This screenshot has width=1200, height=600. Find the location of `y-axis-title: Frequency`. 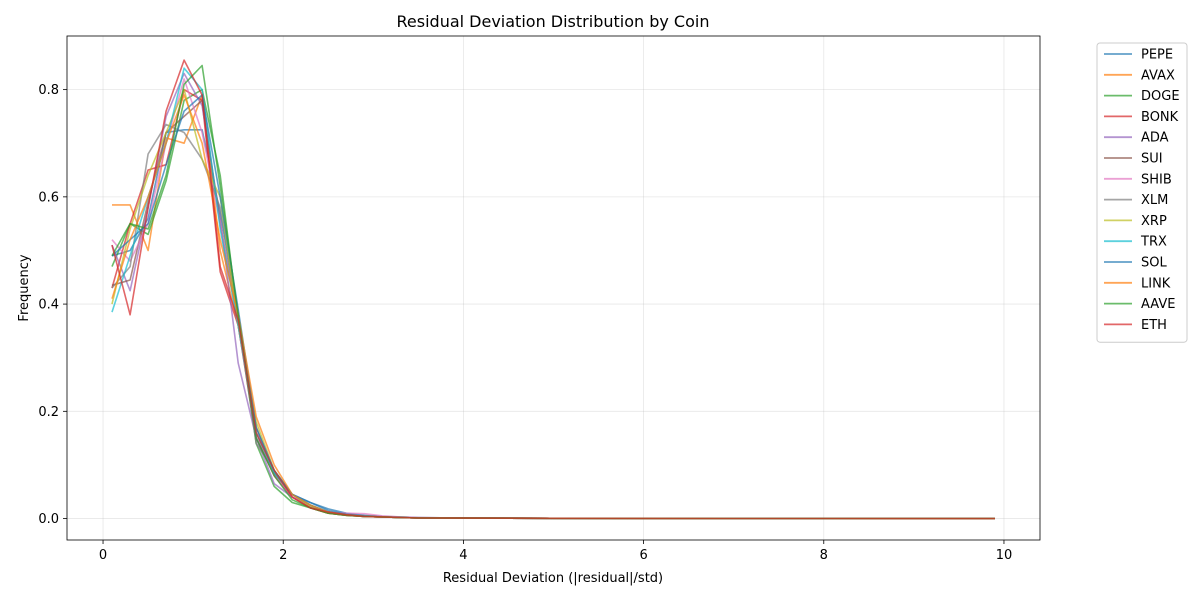

y-axis-title: Frequency is located at coordinates (24, 287).